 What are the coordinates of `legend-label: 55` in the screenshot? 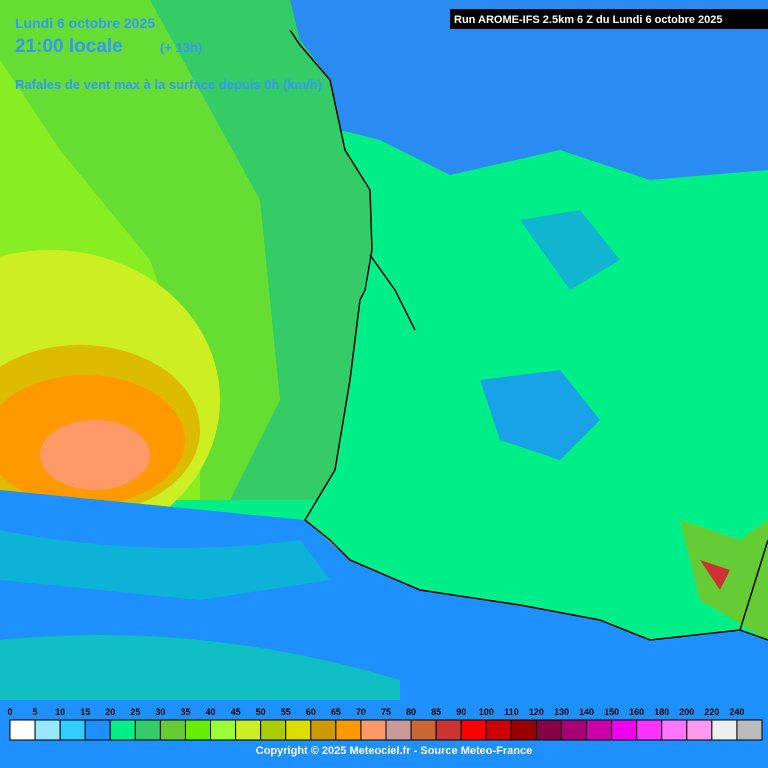 It's located at (286, 712).